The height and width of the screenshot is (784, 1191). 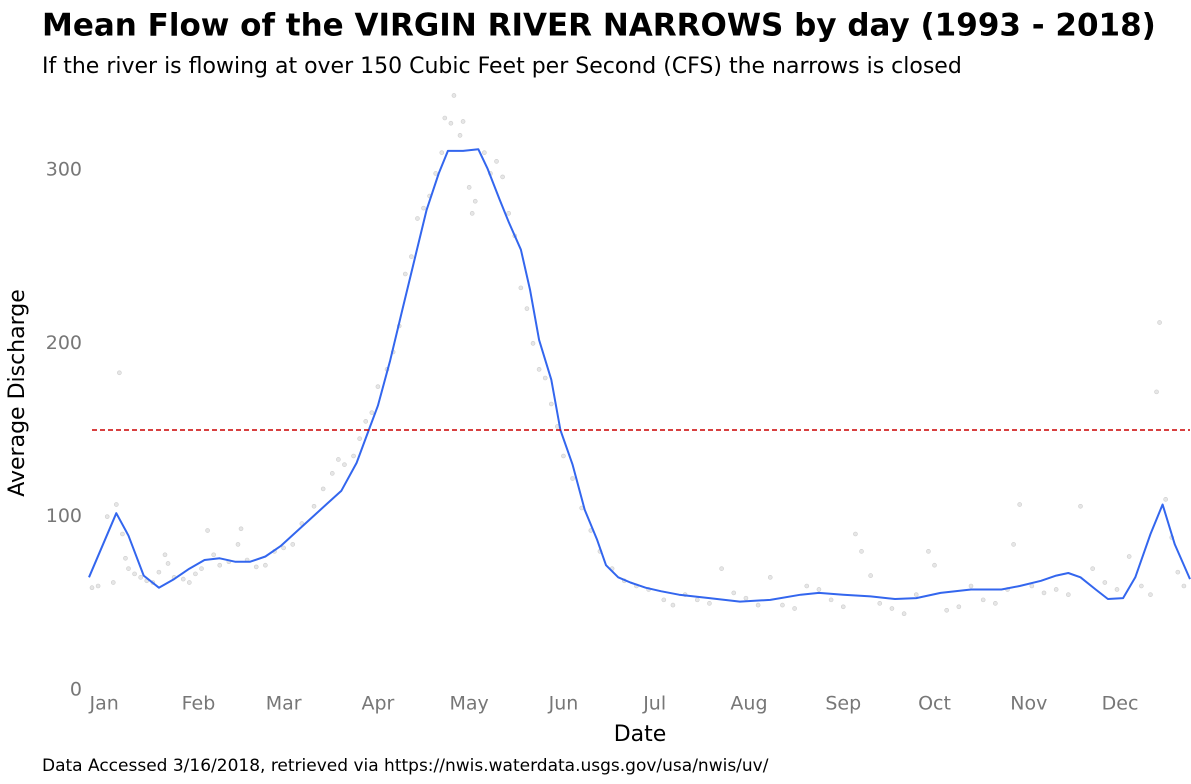 What do you see at coordinates (377, 704) in the screenshot?
I see `x-tick-label: Apr` at bounding box center [377, 704].